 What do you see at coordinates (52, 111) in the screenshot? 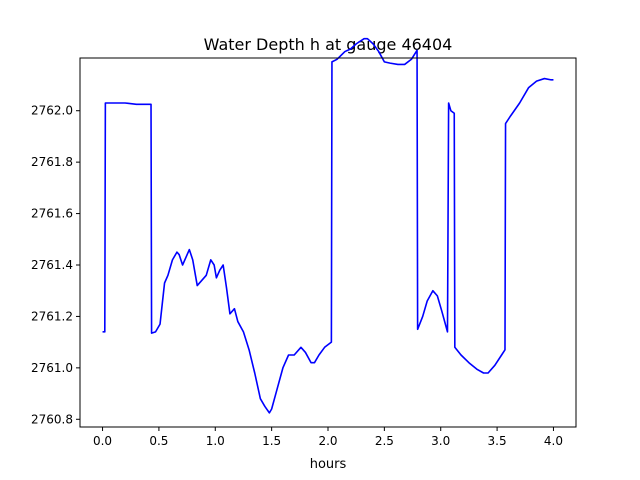
I see `y-tick-label: 2762.0` at bounding box center [52, 111].